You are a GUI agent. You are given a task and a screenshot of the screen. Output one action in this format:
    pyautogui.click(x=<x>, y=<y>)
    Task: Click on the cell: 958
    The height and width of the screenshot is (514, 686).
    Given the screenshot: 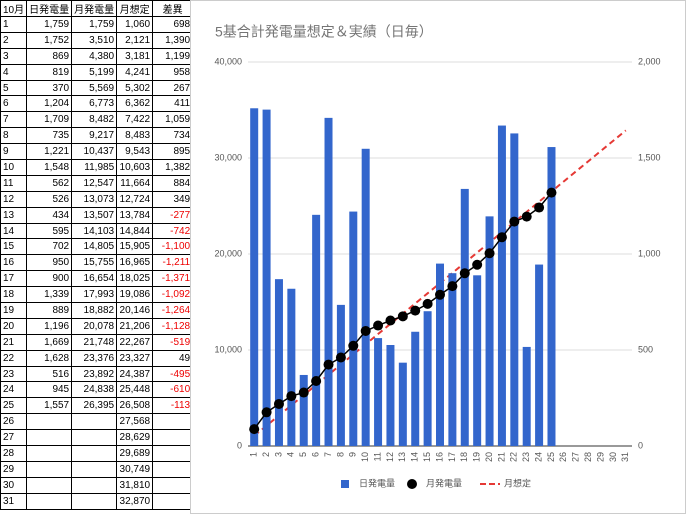 What is the action you would take?
    pyautogui.click(x=173, y=72)
    